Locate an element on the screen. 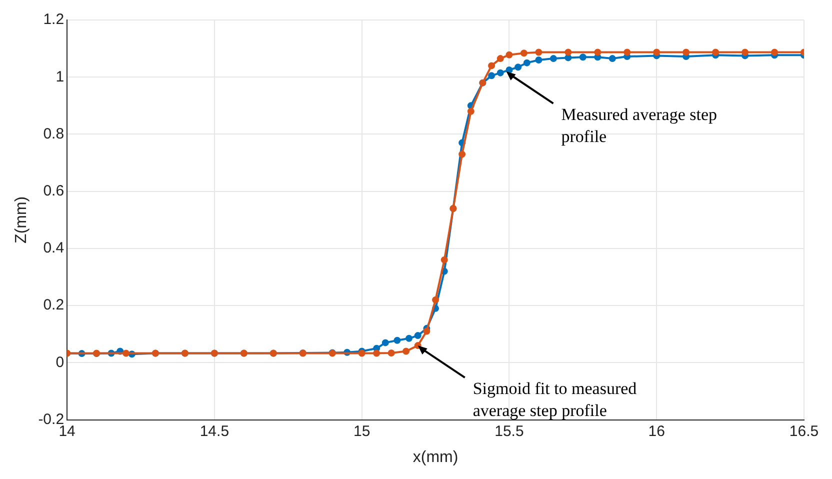 This screenshot has width=832, height=479. x-tick-label: 15 is located at coordinates (361, 431).